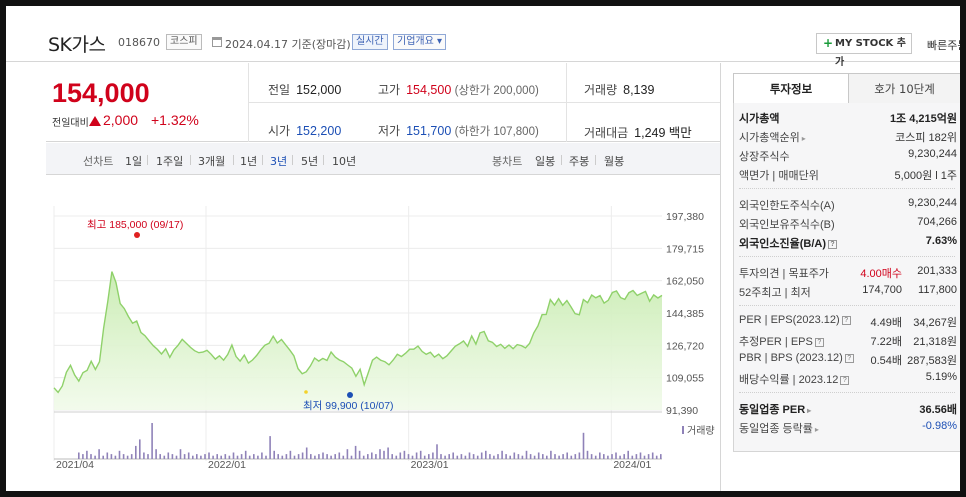 Image resolution: width=966 pixels, height=497 pixels. I want to click on y-tick-label: 91,390, so click(682, 411).